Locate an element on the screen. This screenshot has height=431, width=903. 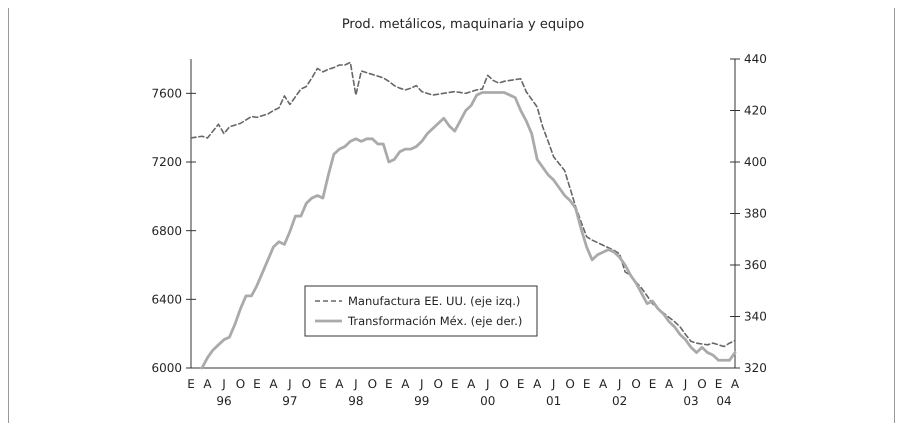
chart-title: Prod. metálicos, maquinaria y equipo is located at coordinates (463, 24).